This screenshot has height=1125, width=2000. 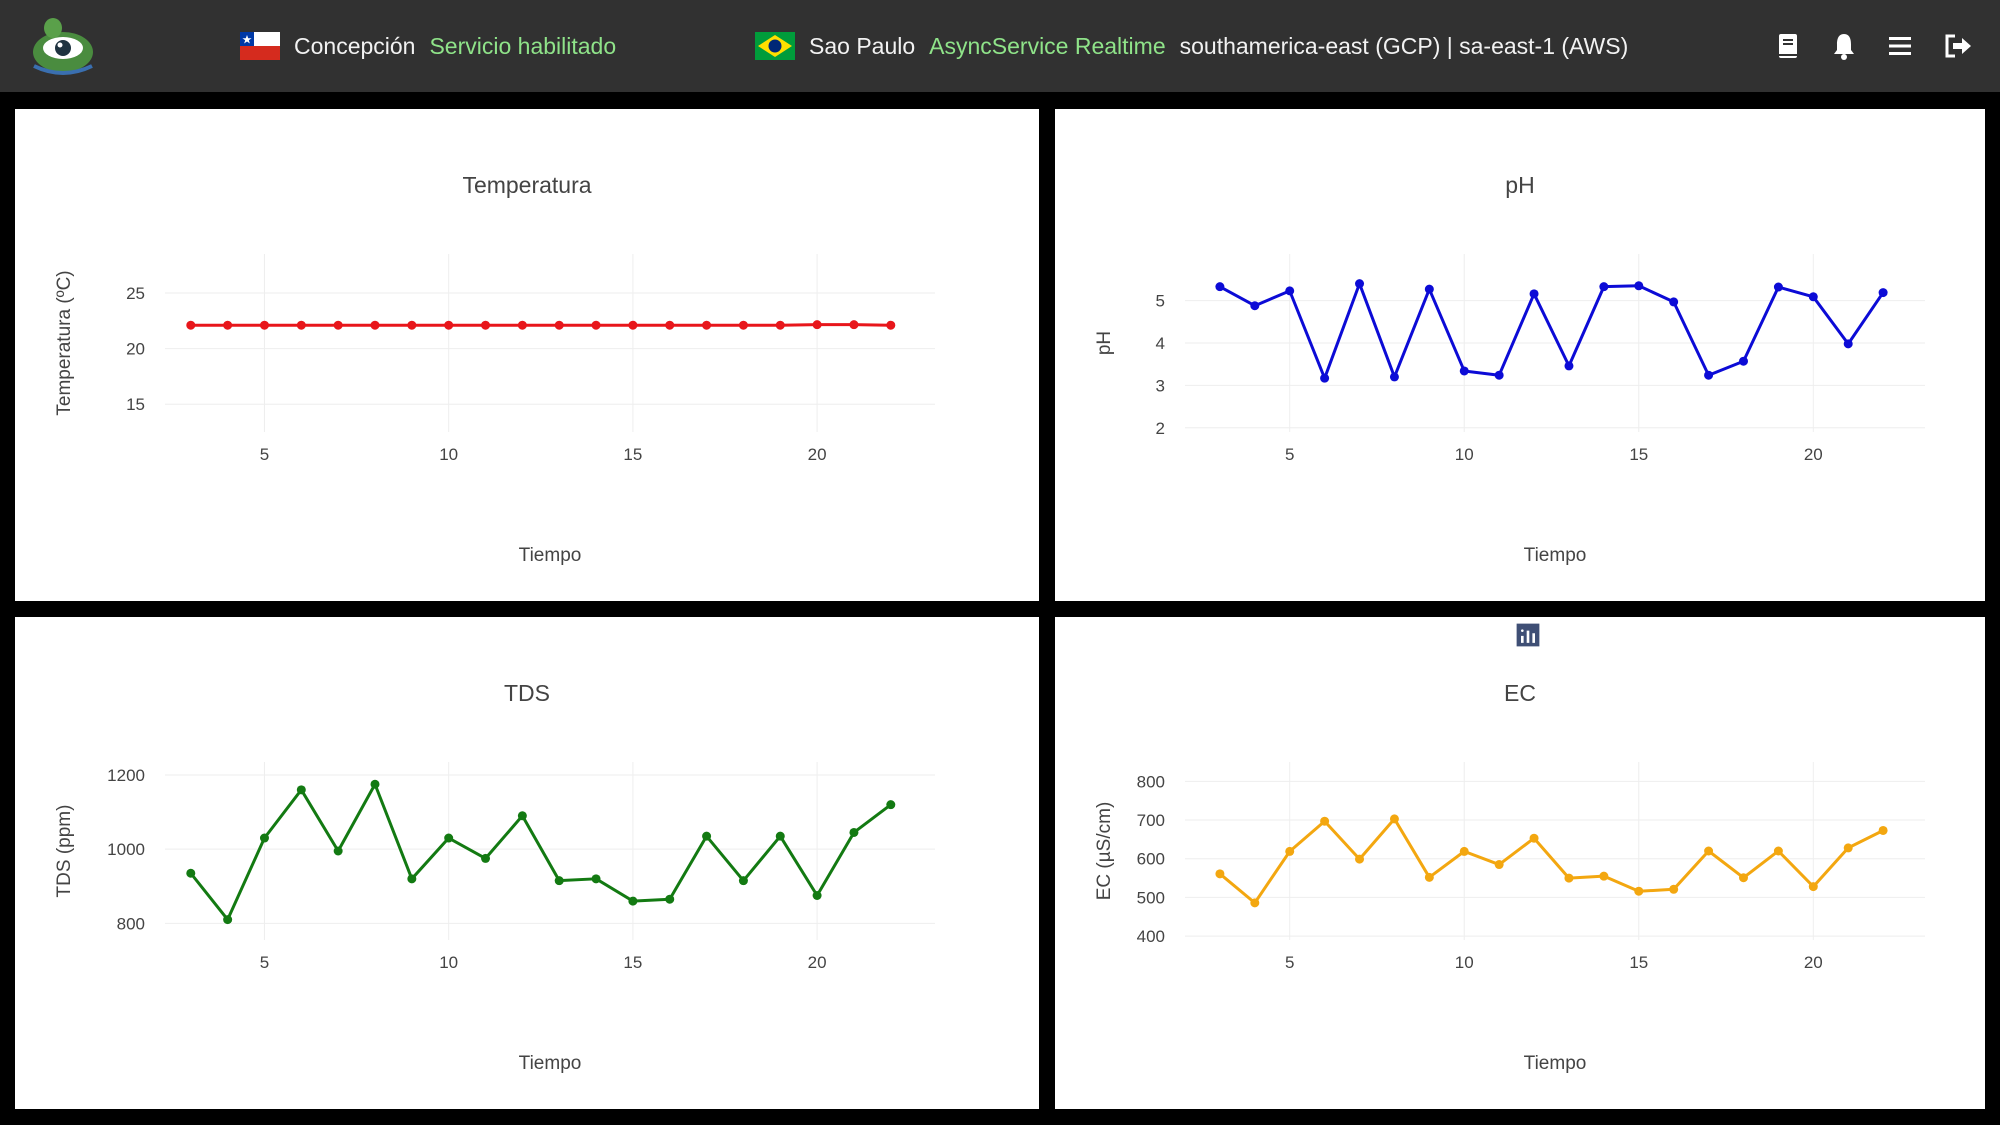 I want to click on autoscale-icon, so click(x=1660, y=638).